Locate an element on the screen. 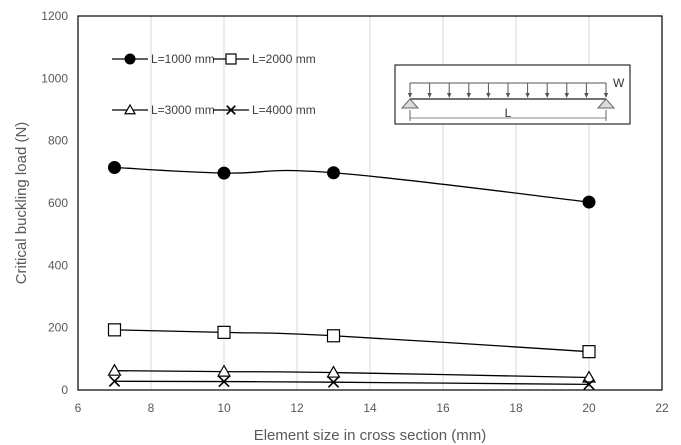 Image resolution: width=681 pixels, height=445 pixels. legend-entry: L=2000 mm is located at coordinates (264, 59).